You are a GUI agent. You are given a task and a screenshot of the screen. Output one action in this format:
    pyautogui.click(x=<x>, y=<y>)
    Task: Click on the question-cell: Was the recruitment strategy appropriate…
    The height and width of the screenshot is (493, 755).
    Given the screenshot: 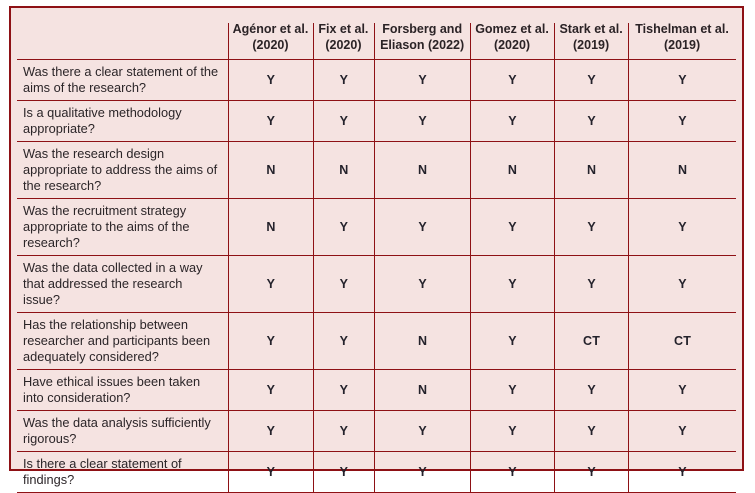 What is the action you would take?
    pyautogui.click(x=123, y=228)
    